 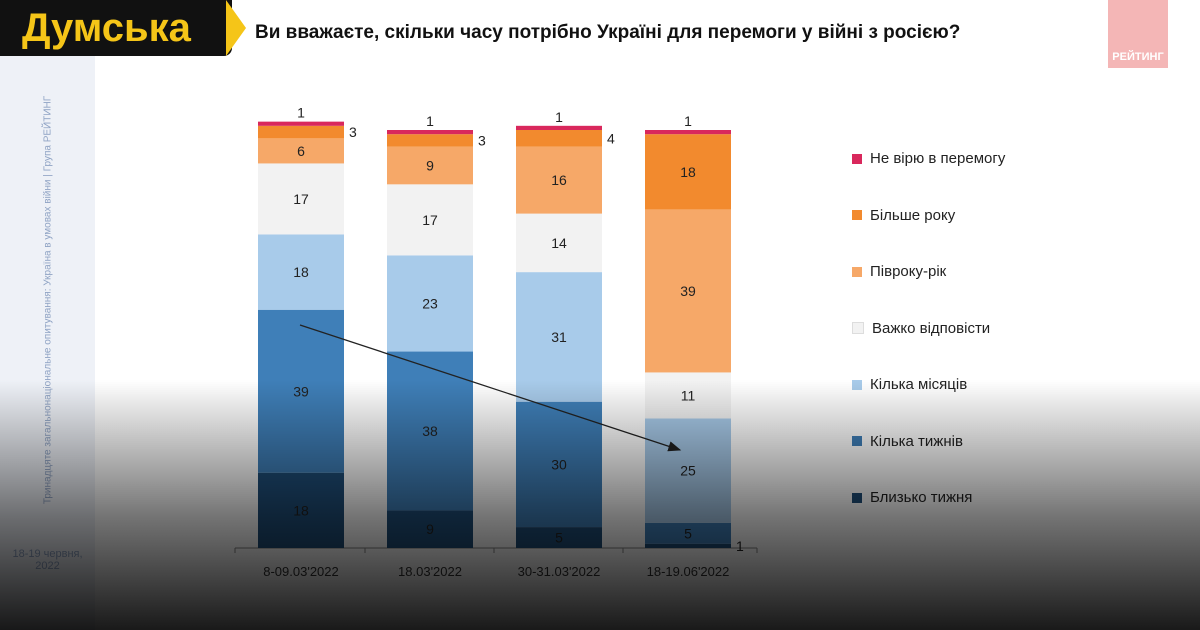 I want to click on data-label: 30, so click(x=559, y=464).